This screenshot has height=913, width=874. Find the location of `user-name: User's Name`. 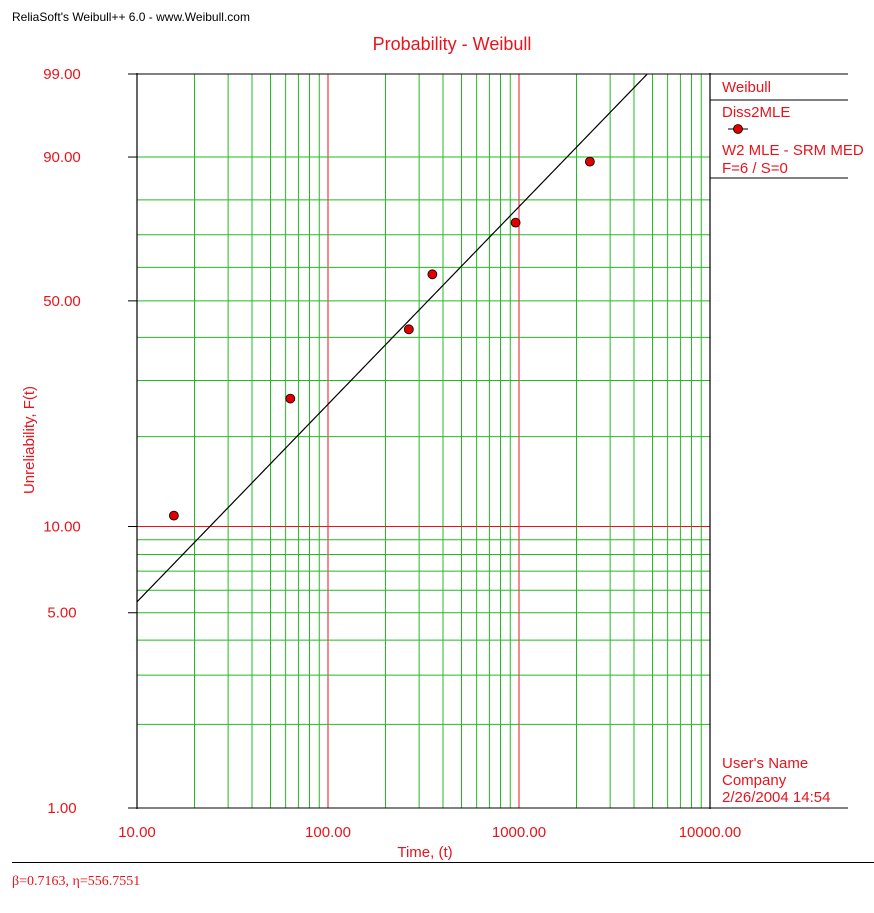

user-name: User's Name is located at coordinates (765, 763).